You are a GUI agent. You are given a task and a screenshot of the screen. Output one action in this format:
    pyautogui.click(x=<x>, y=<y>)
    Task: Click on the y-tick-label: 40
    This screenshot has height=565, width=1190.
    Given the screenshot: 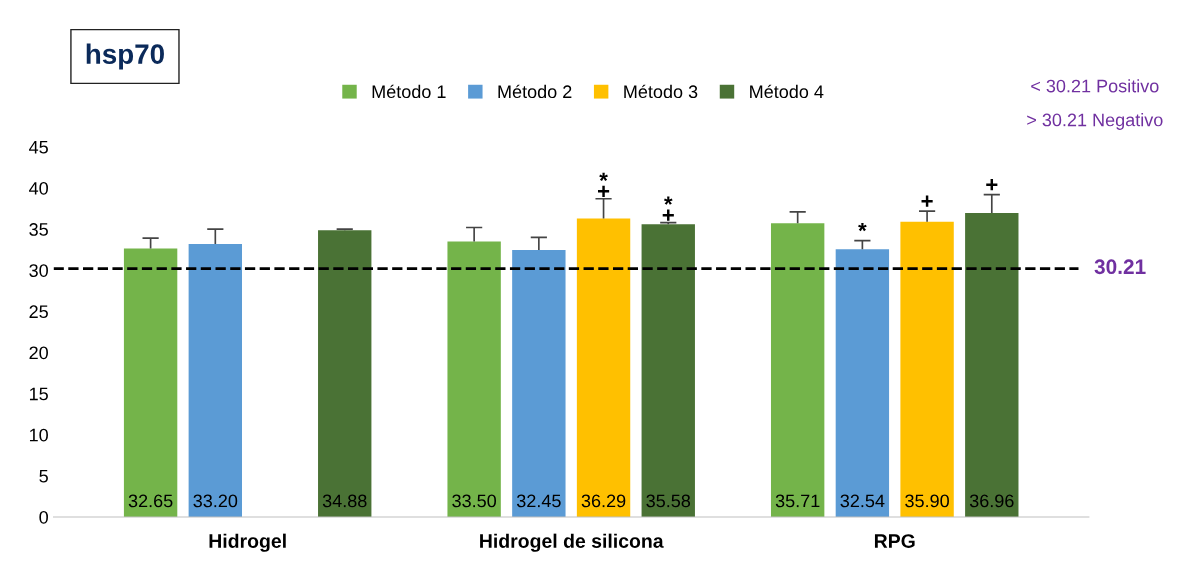 What is the action you would take?
    pyautogui.click(x=38, y=188)
    